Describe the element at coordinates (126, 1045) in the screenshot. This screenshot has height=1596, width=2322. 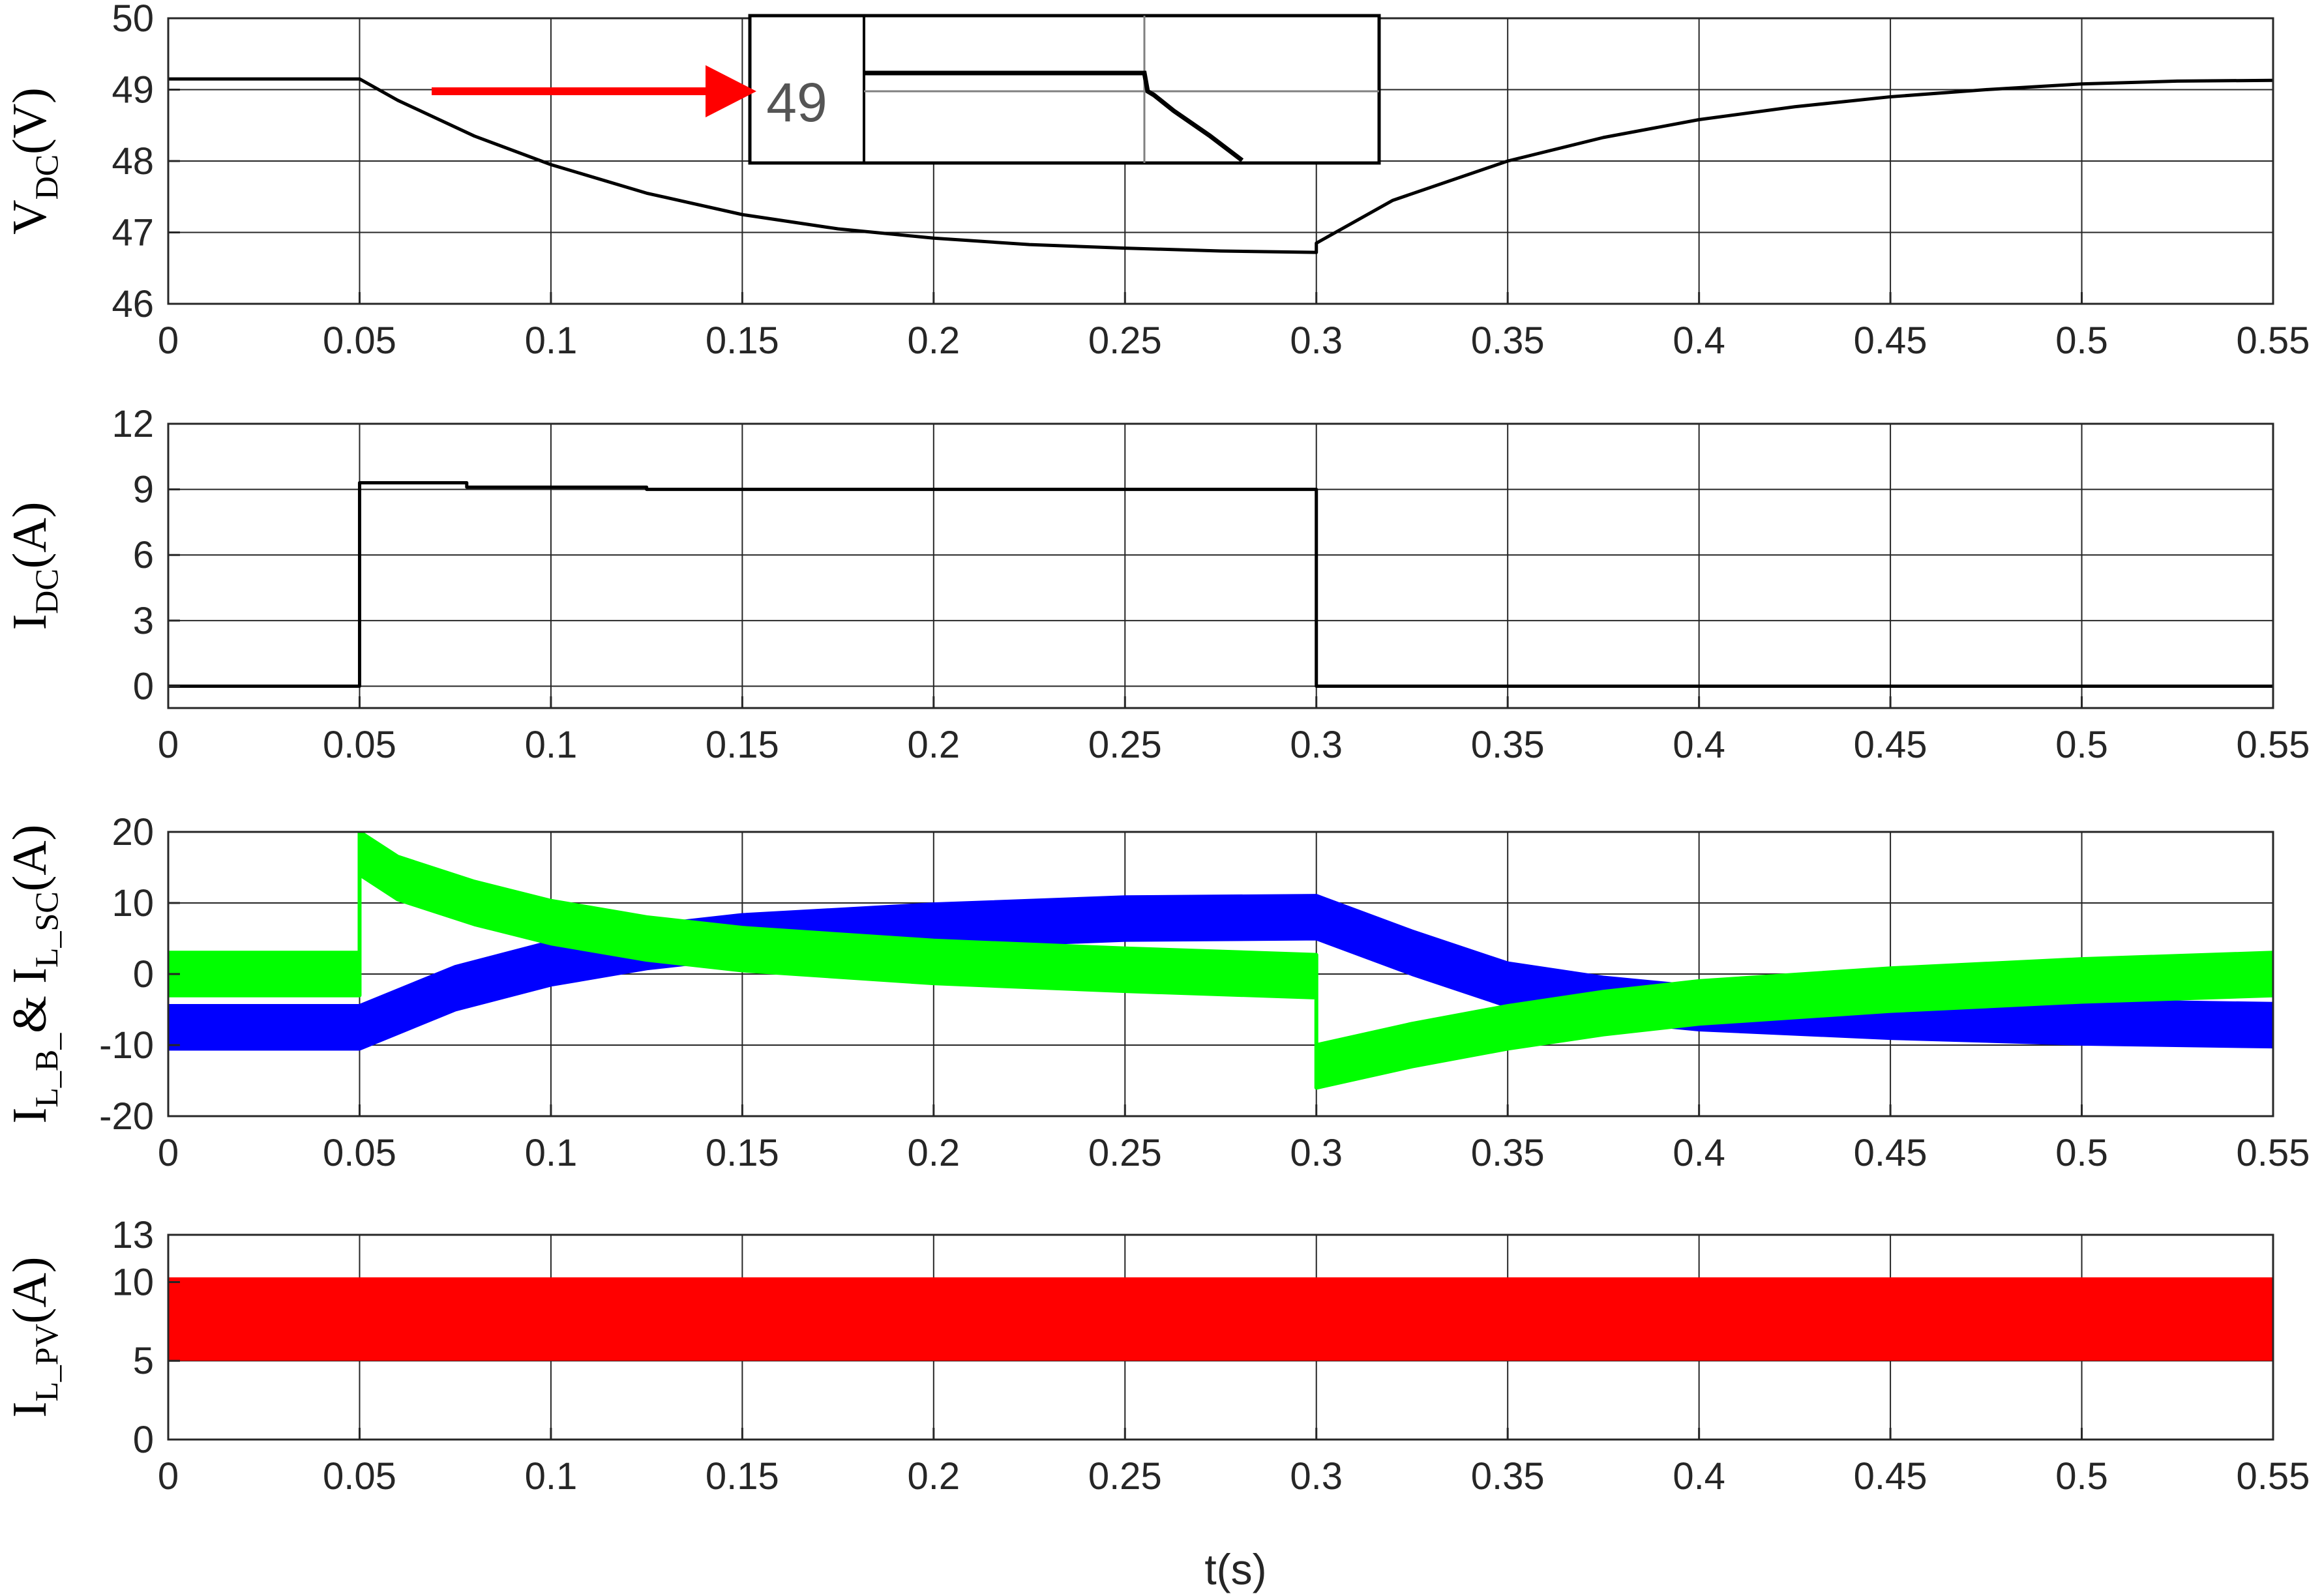
I see `y-tick-label: -10` at that location.